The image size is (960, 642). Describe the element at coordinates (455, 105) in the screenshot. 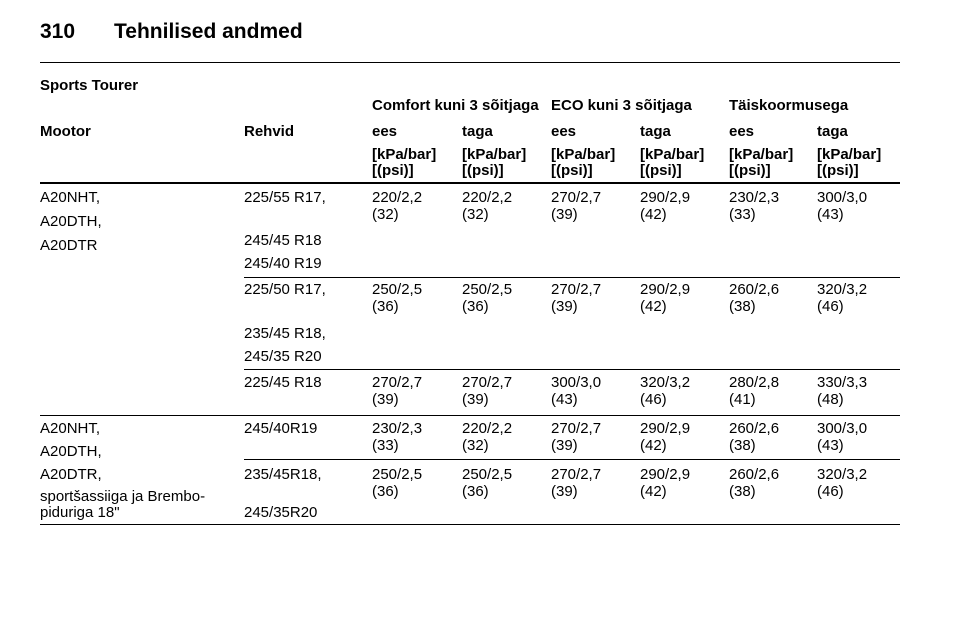

I see `group-header: Comfort kuni 3 sõitjaga` at that location.